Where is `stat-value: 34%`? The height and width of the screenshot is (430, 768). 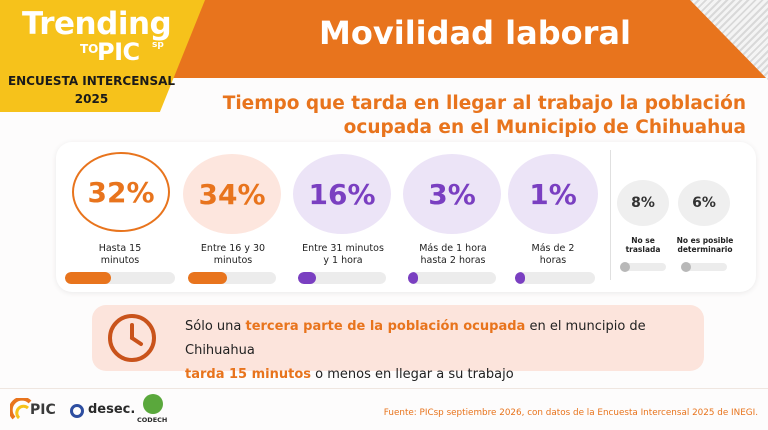 stat-value: 34% is located at coordinates (232, 194).